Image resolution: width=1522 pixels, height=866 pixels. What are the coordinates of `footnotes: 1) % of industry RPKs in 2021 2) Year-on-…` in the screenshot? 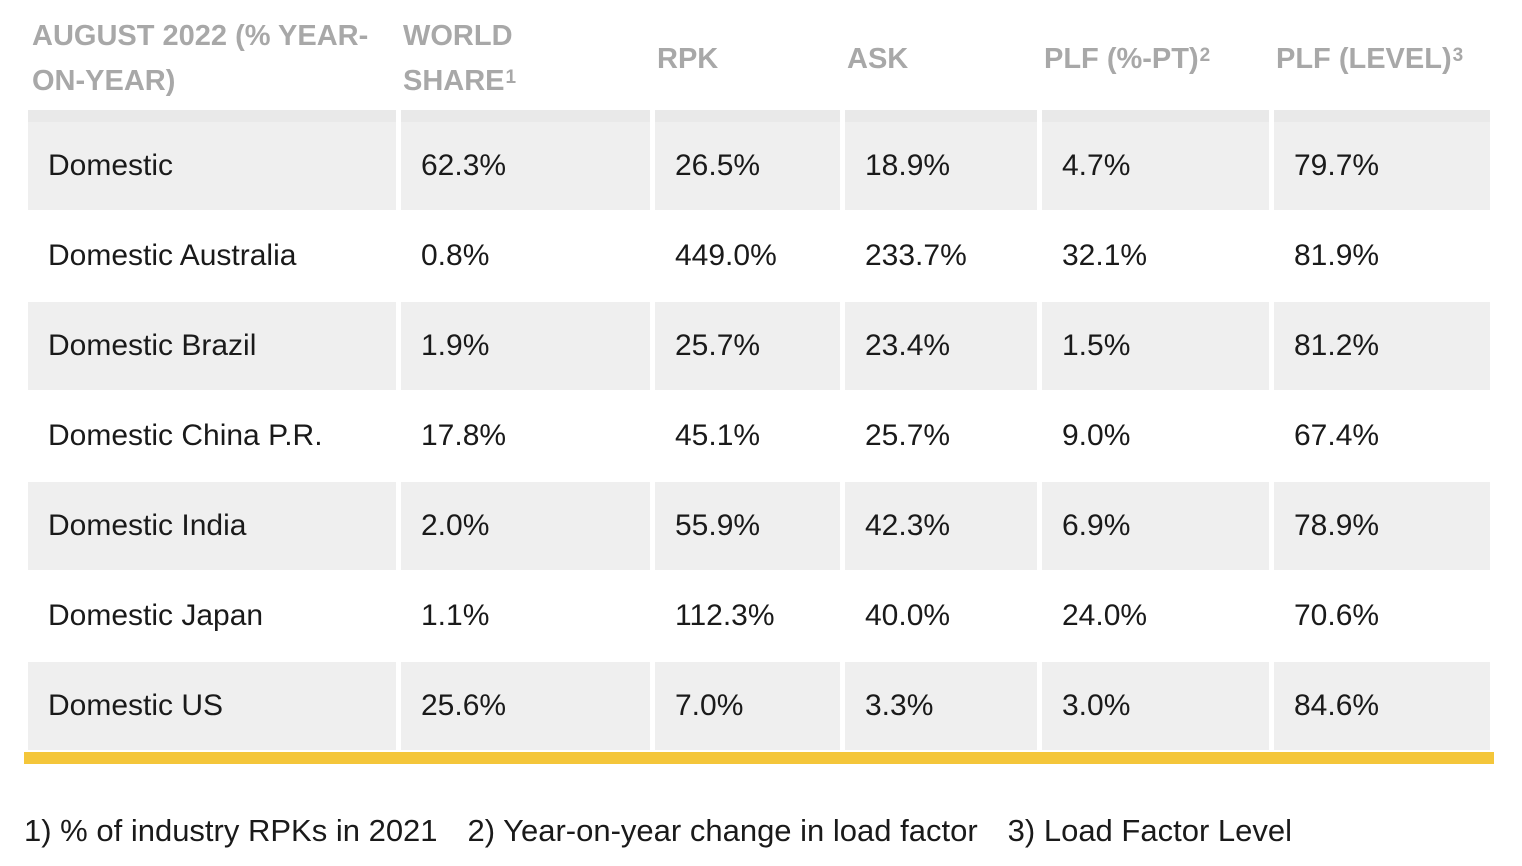 It's located at (759, 831).